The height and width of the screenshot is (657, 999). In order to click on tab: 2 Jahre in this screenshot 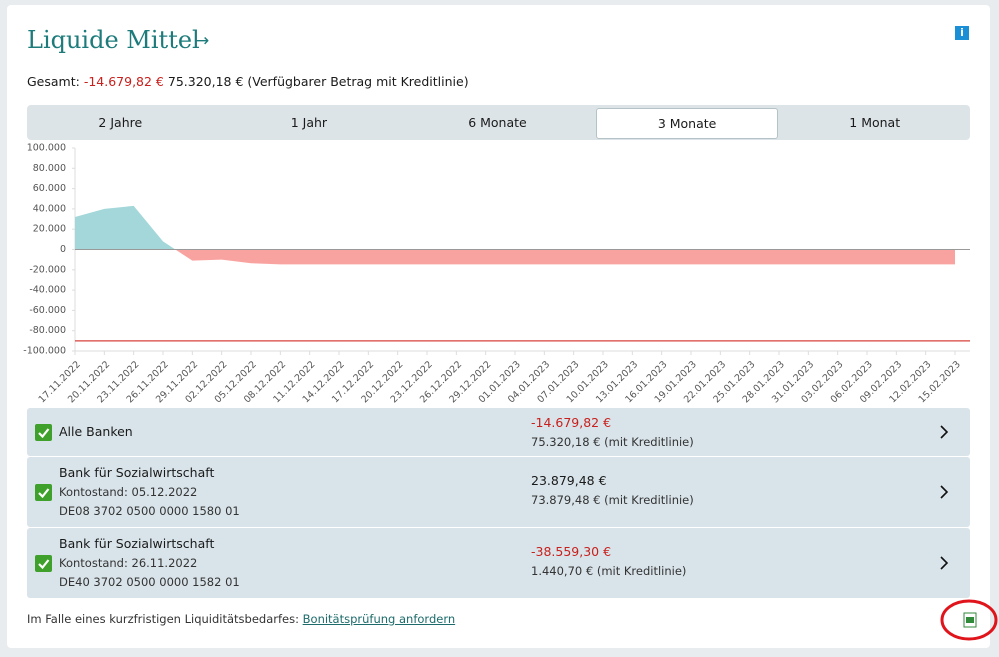, I will do `click(120, 122)`.